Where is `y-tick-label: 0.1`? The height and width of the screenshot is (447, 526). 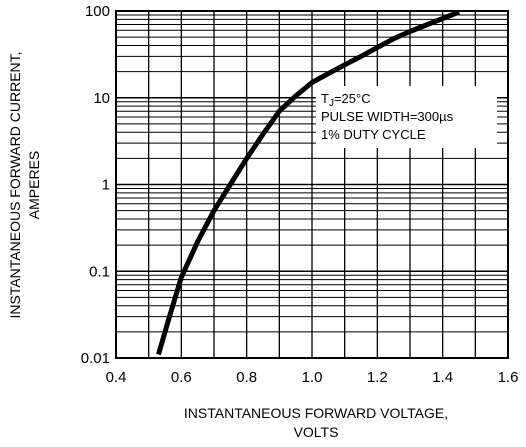 y-tick-label: 0.1 is located at coordinates (99, 271).